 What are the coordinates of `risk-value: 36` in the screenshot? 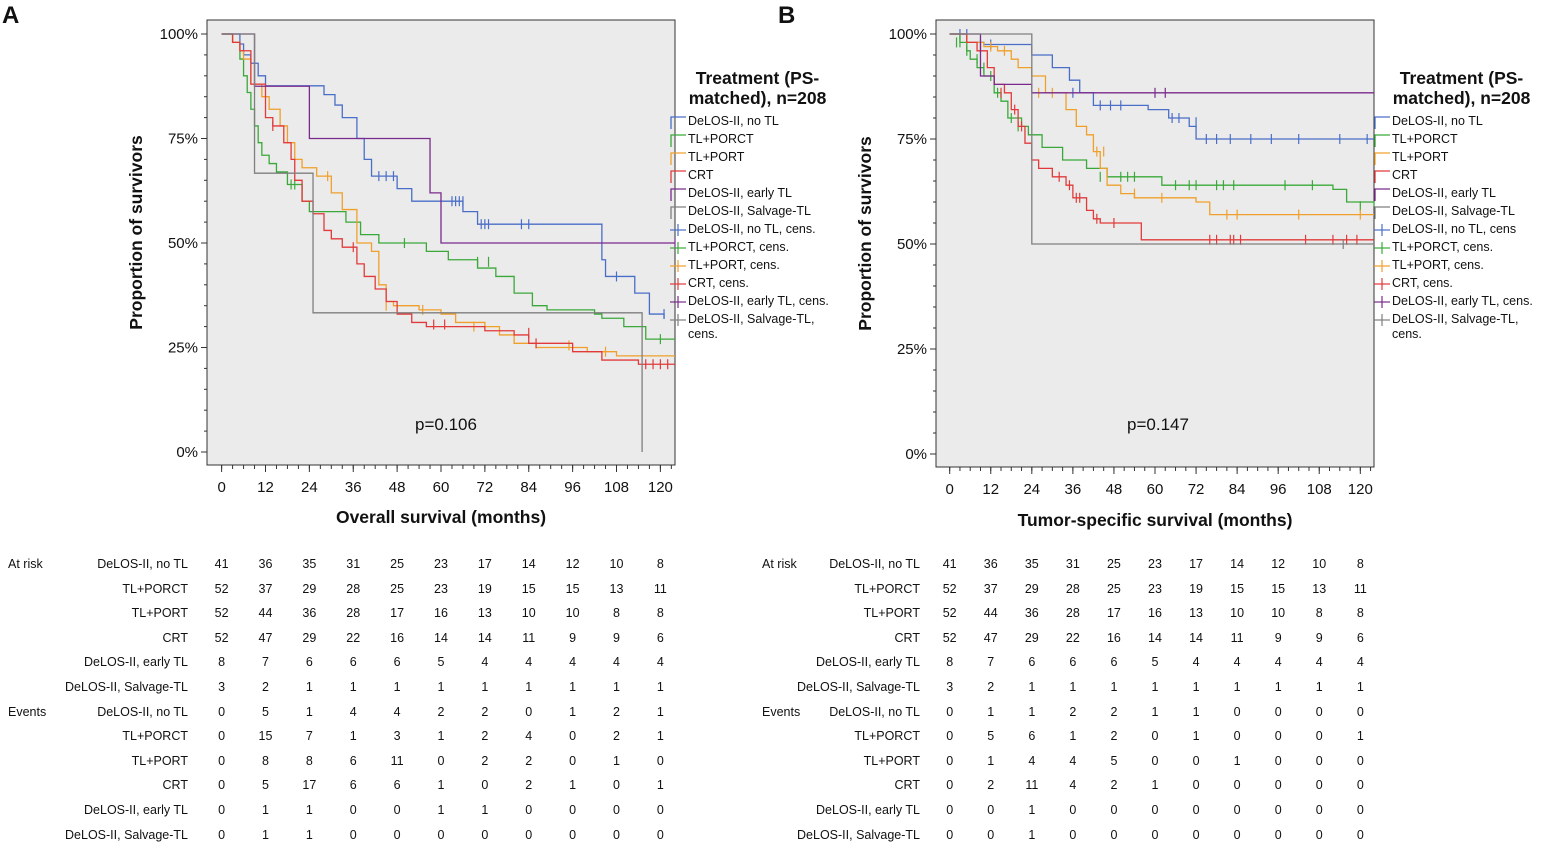 It's located at (265, 564).